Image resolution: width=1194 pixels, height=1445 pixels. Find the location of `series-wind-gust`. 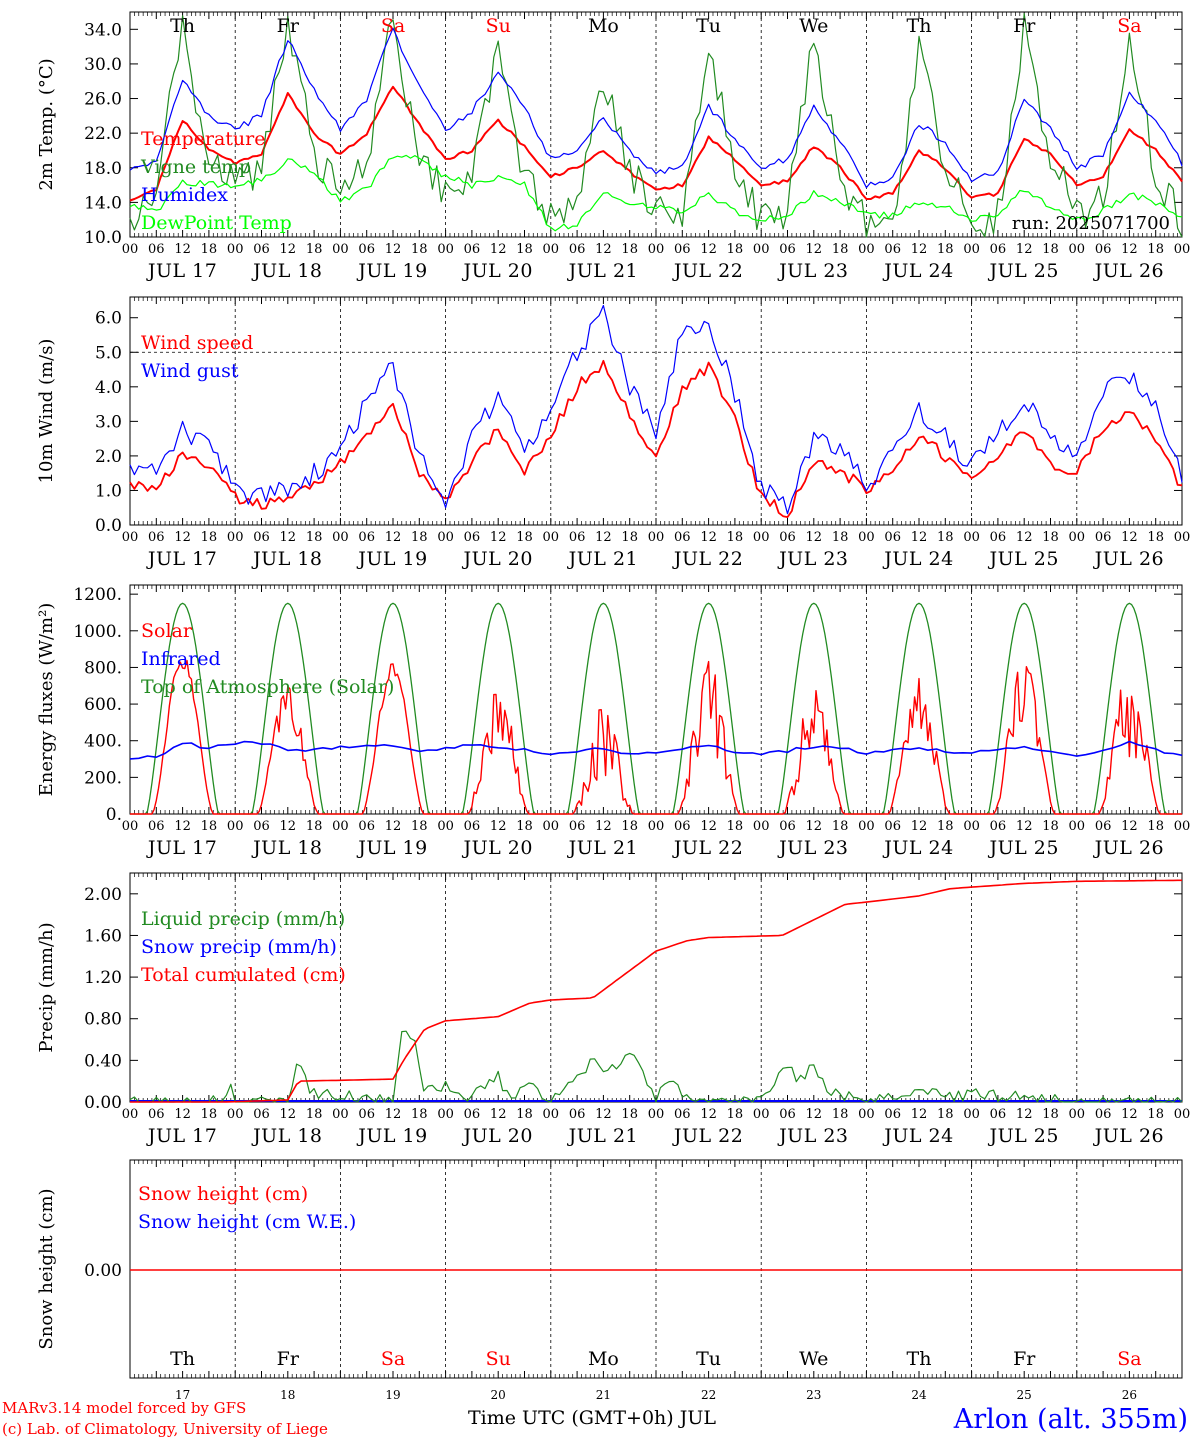

series-wind-gust is located at coordinates (656, 409).